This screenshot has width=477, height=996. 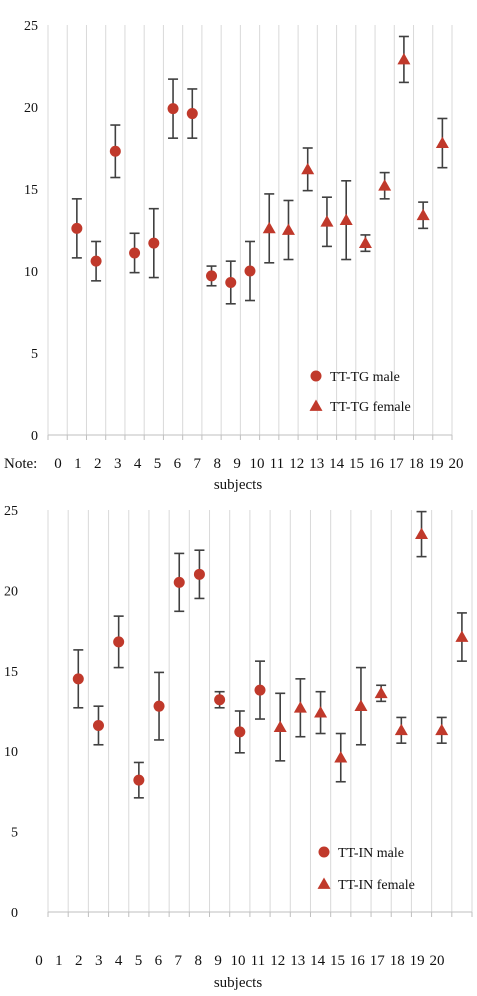 I want to click on x-tick-label: 5, so click(x=139, y=961).